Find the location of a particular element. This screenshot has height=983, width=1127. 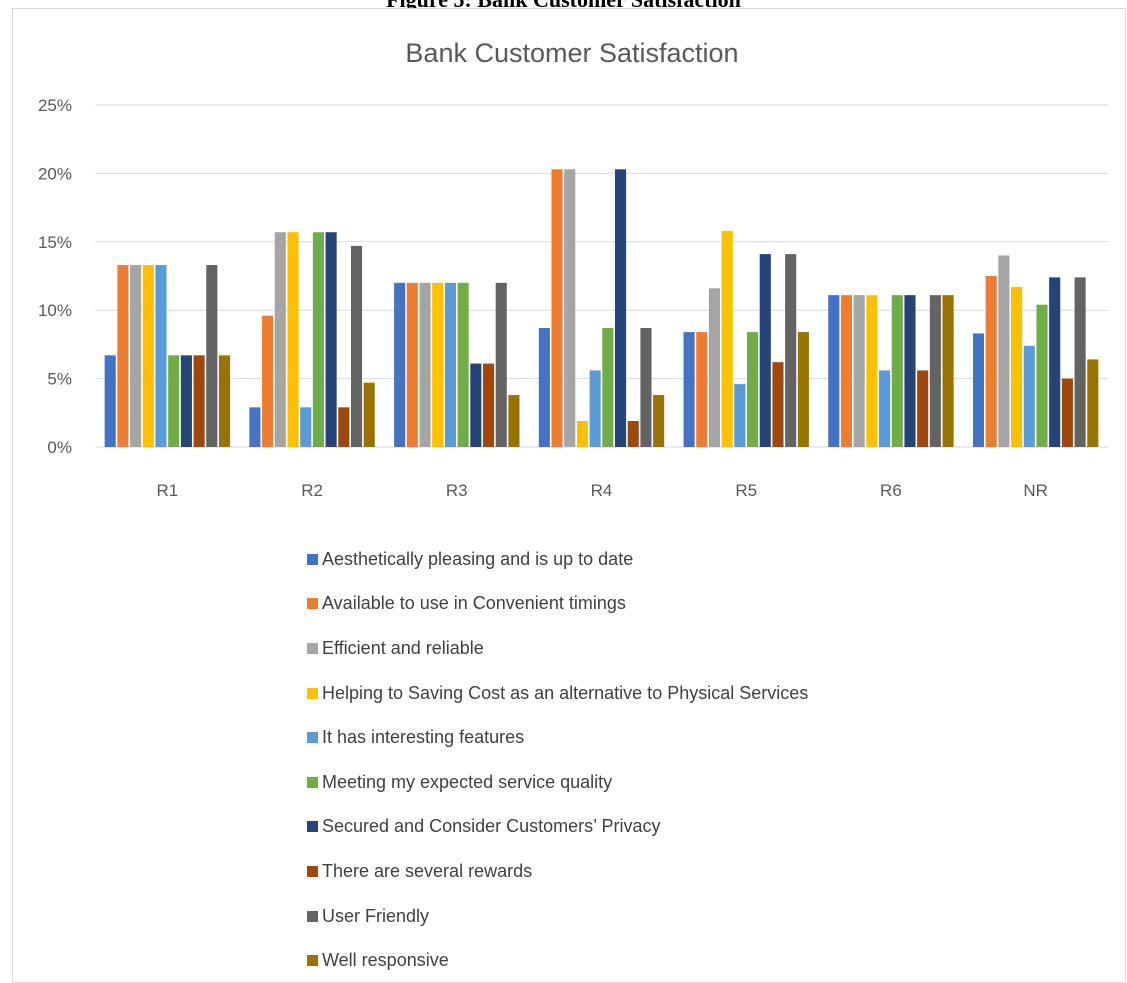

legend-item: Meeting my expected service quality is located at coordinates (557, 782).